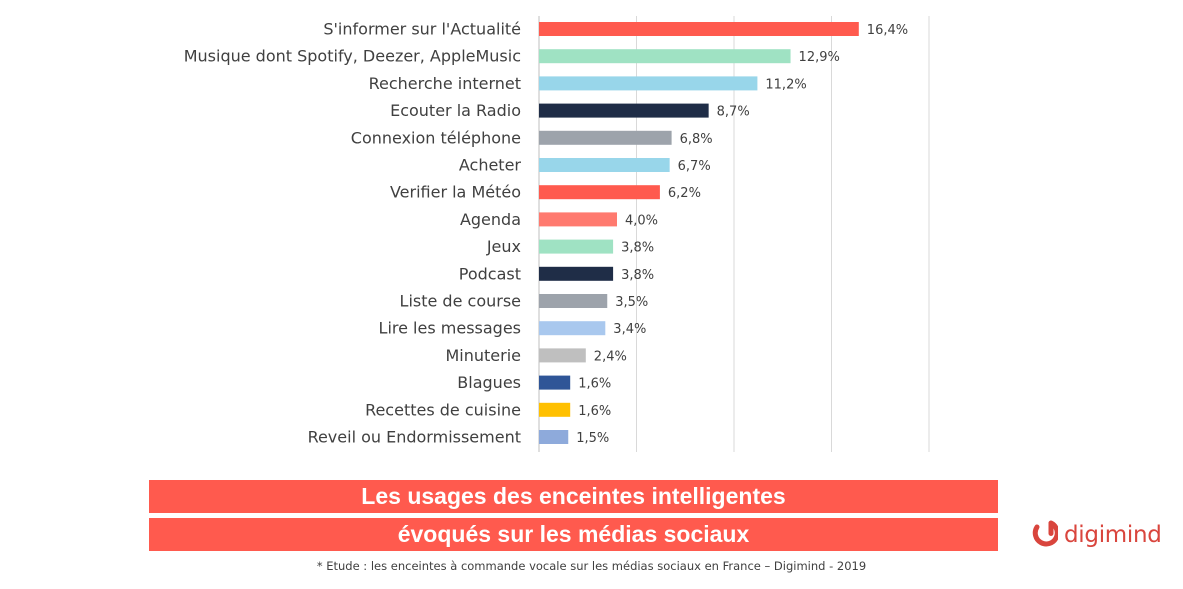  Describe the element at coordinates (887, 30) in the screenshot. I see `value-label: 16,4%` at that location.